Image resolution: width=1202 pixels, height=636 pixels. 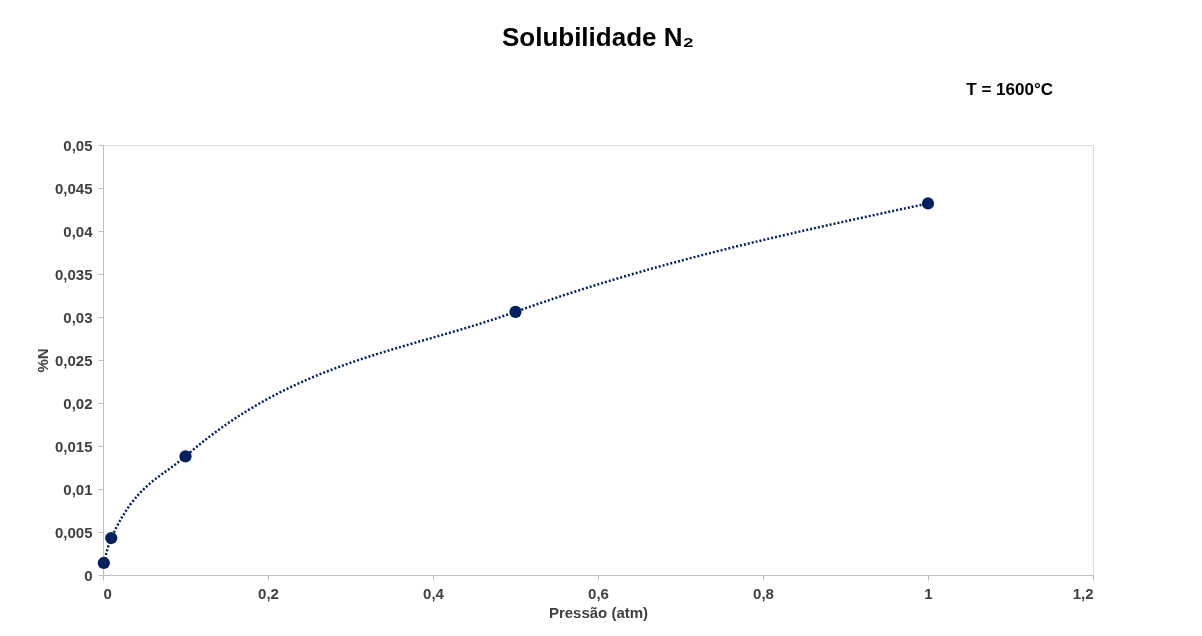 What do you see at coordinates (73, 360) in the screenshot?
I see `y-tick-label: 0,025` at bounding box center [73, 360].